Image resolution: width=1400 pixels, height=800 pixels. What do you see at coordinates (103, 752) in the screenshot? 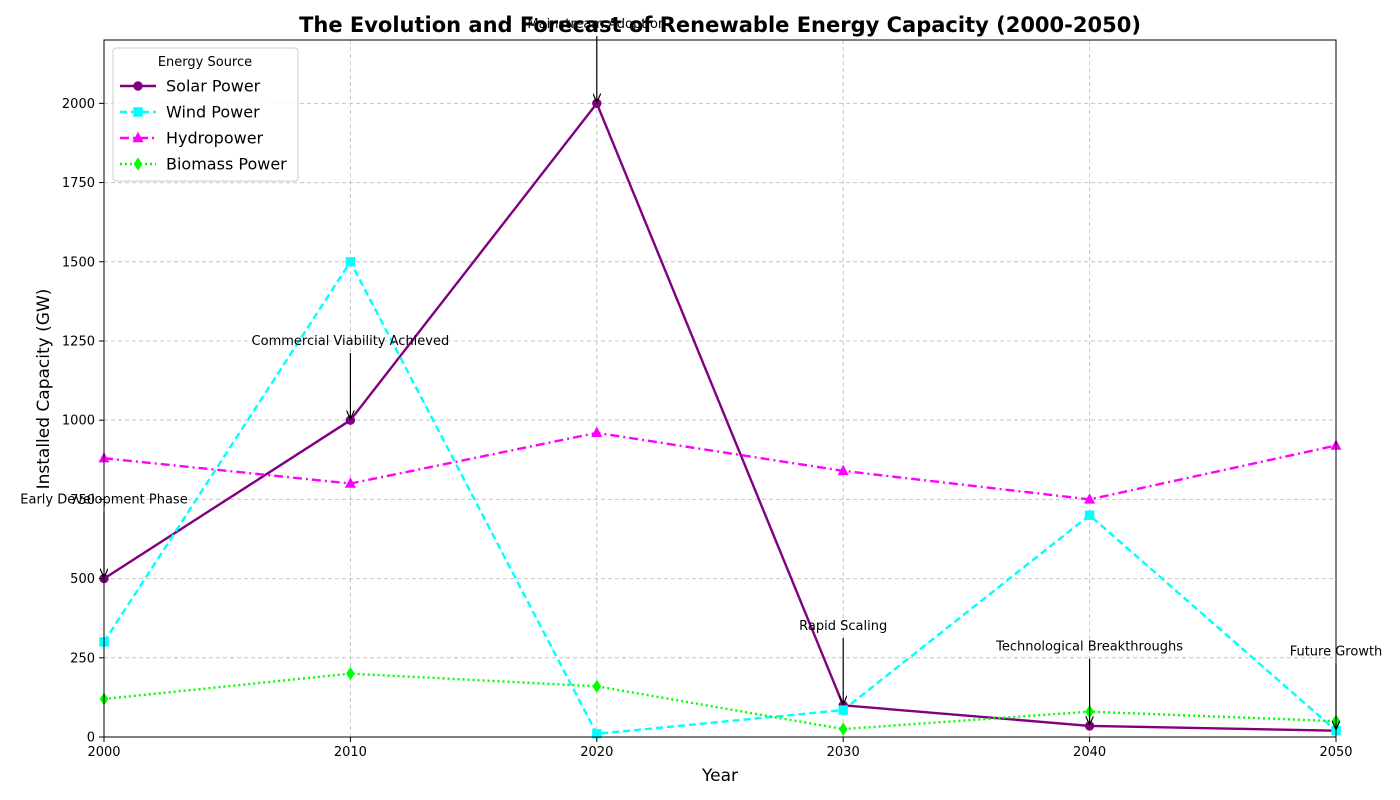
I see `x-tick-label: 2000` at bounding box center [103, 752].